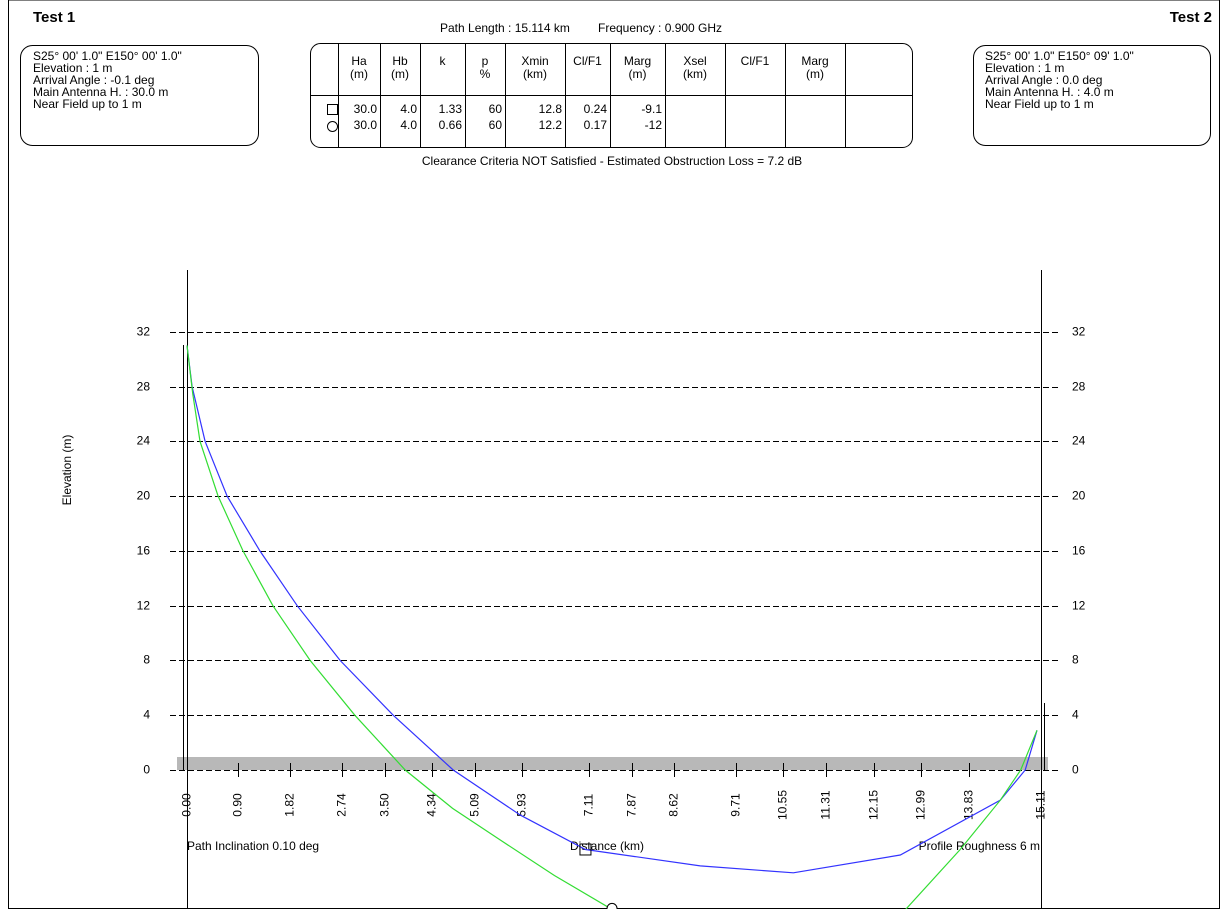 This screenshot has width=1228, height=909. What do you see at coordinates (1041, 804) in the screenshot?
I see `x-tick-label: 15.11` at bounding box center [1041, 804].